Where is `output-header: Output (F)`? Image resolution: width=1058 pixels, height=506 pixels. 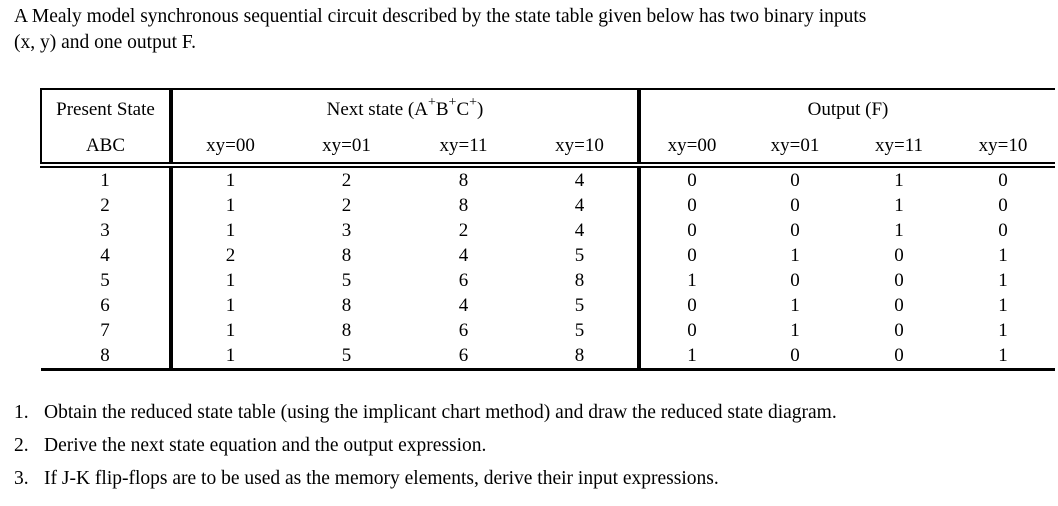
output-header: Output (F) is located at coordinates (847, 108).